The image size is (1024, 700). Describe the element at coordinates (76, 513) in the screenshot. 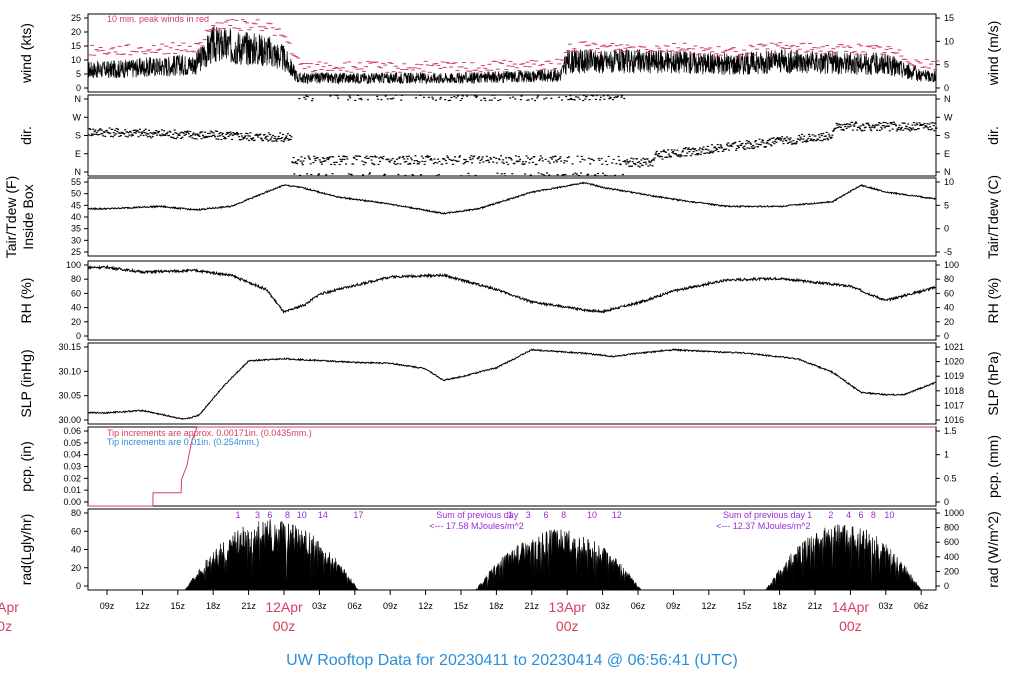

I see `y-tick-label: 80` at that location.